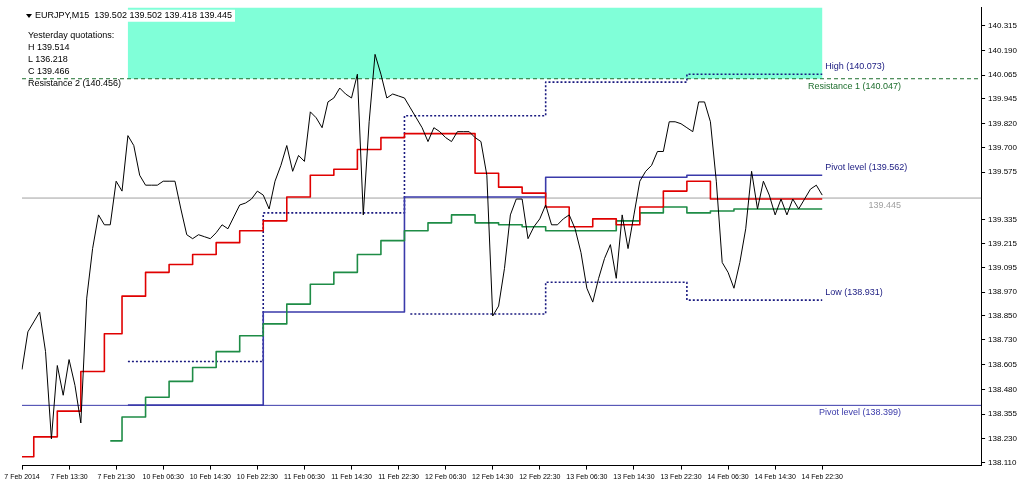  I want to click on y-tick-label: 138.355, so click(1003, 414).